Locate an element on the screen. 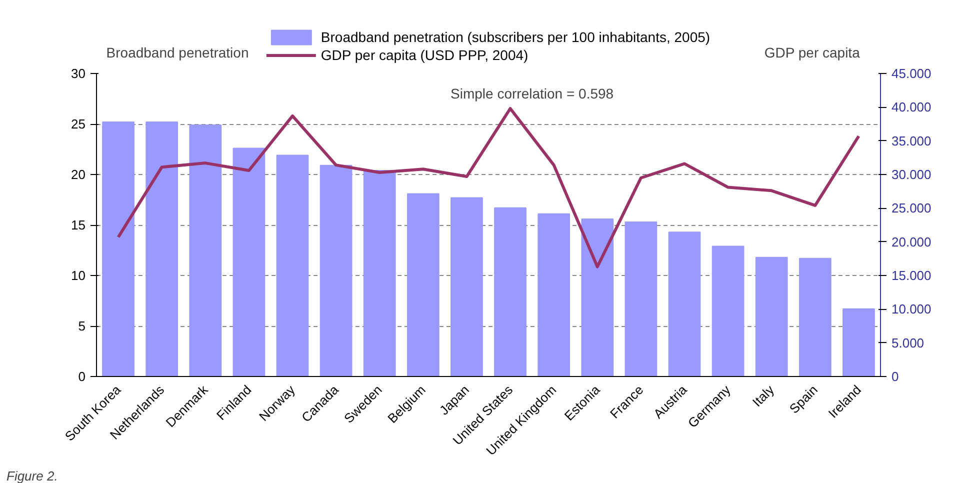 This screenshot has width=961, height=483. y2-tick-label: 5.000 is located at coordinates (908, 342).